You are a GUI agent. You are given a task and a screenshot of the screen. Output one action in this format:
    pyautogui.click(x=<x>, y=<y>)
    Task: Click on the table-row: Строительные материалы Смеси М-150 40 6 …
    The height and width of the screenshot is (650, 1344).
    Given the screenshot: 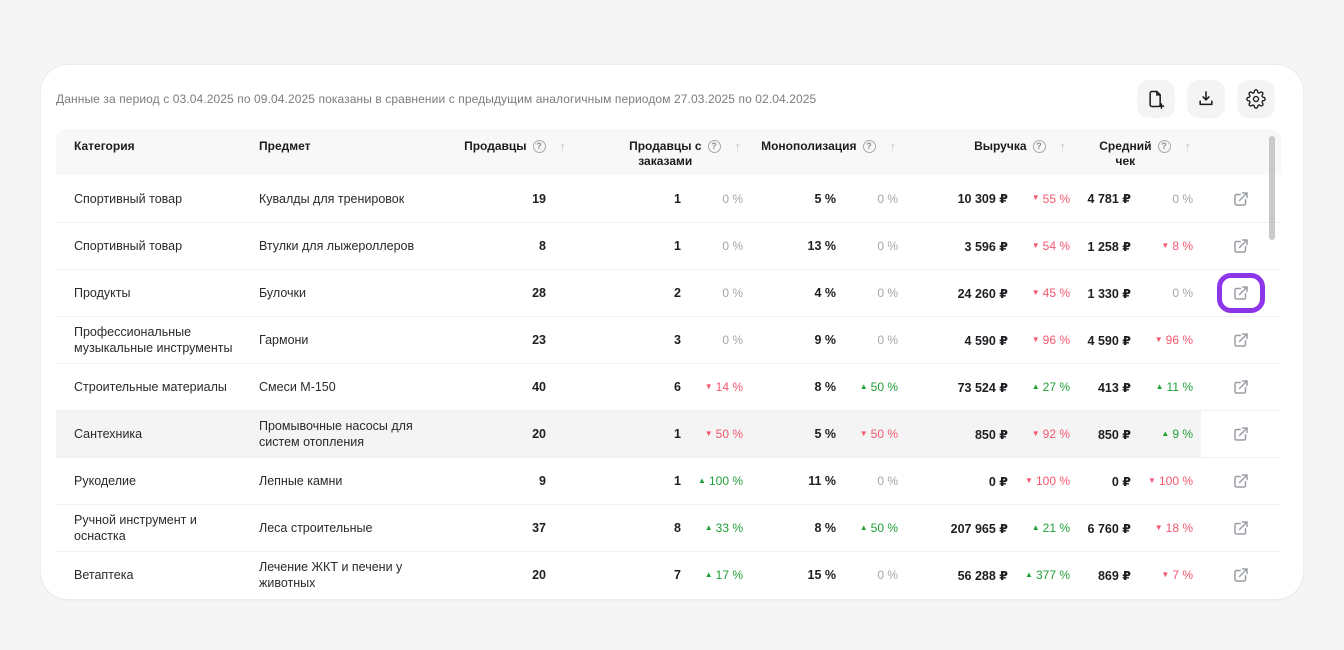 What is the action you would take?
    pyautogui.click(x=668, y=386)
    